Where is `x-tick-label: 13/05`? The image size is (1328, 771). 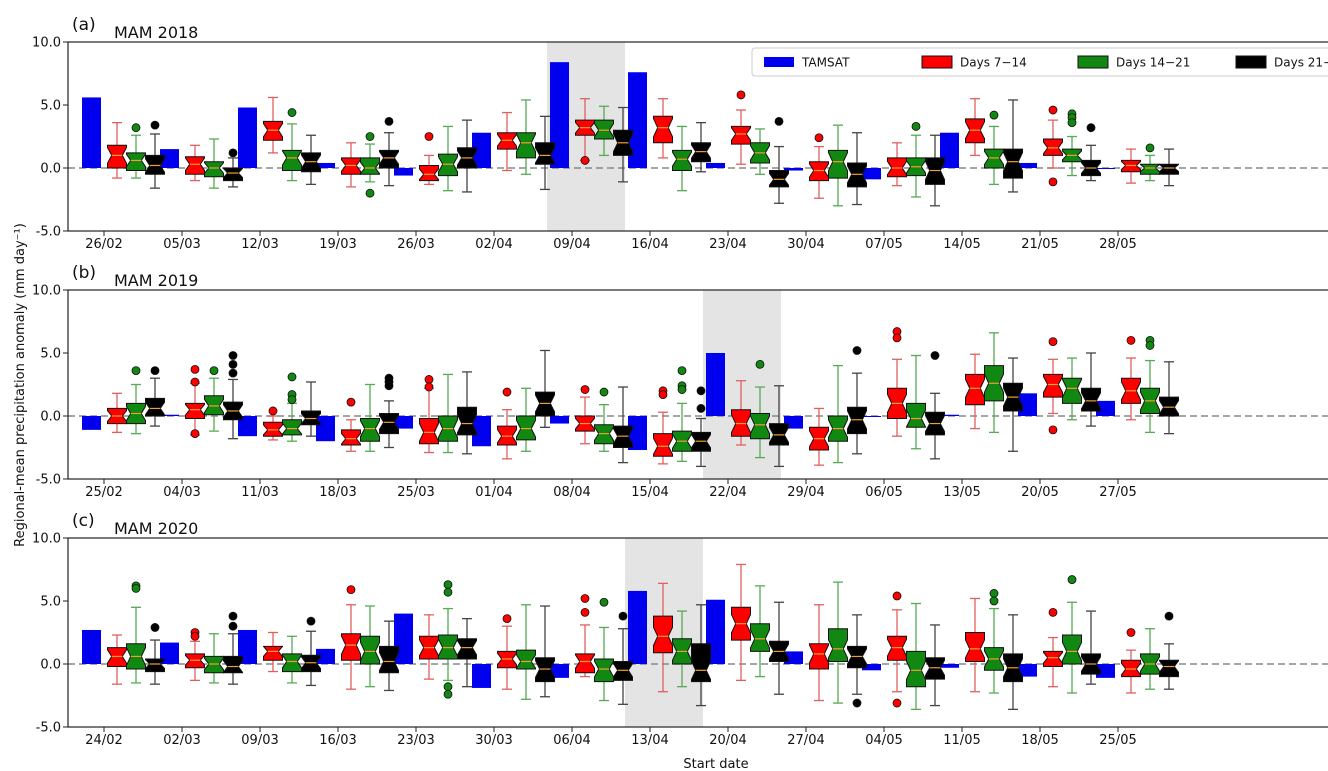
x-tick-label: 13/05 is located at coordinates (961, 492).